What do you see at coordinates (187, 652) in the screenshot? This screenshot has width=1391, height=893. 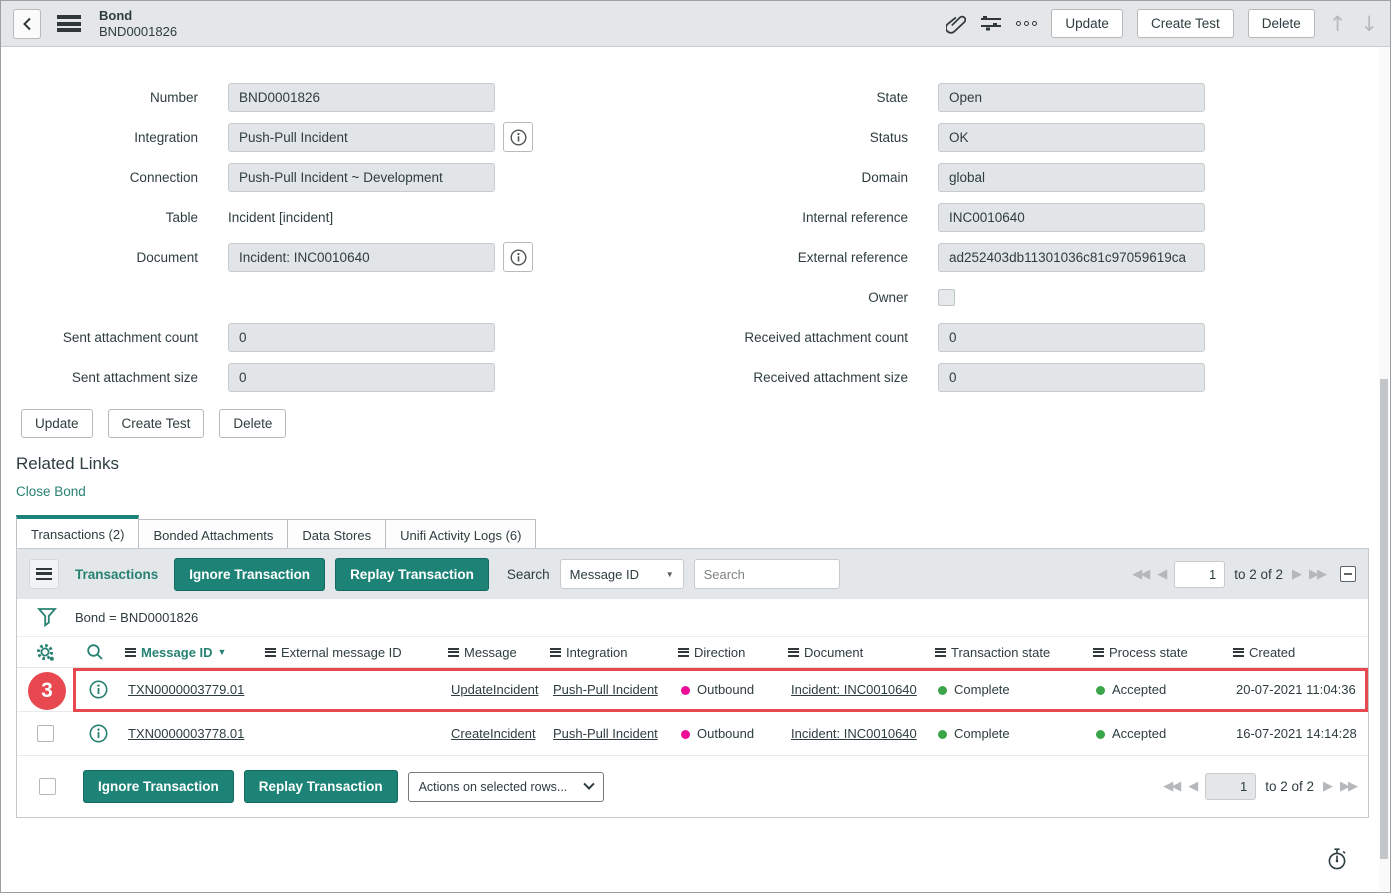 I see `column-header-message-id: Message ID ▼` at bounding box center [187, 652].